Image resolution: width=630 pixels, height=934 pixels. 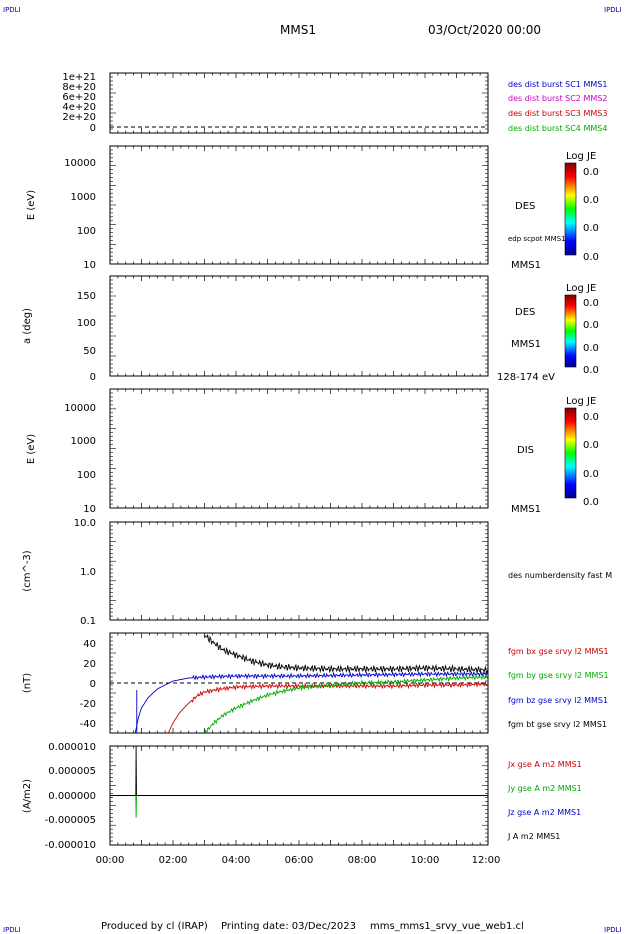 I want to click on p2-ylabel: E (eV), so click(x=31, y=205).